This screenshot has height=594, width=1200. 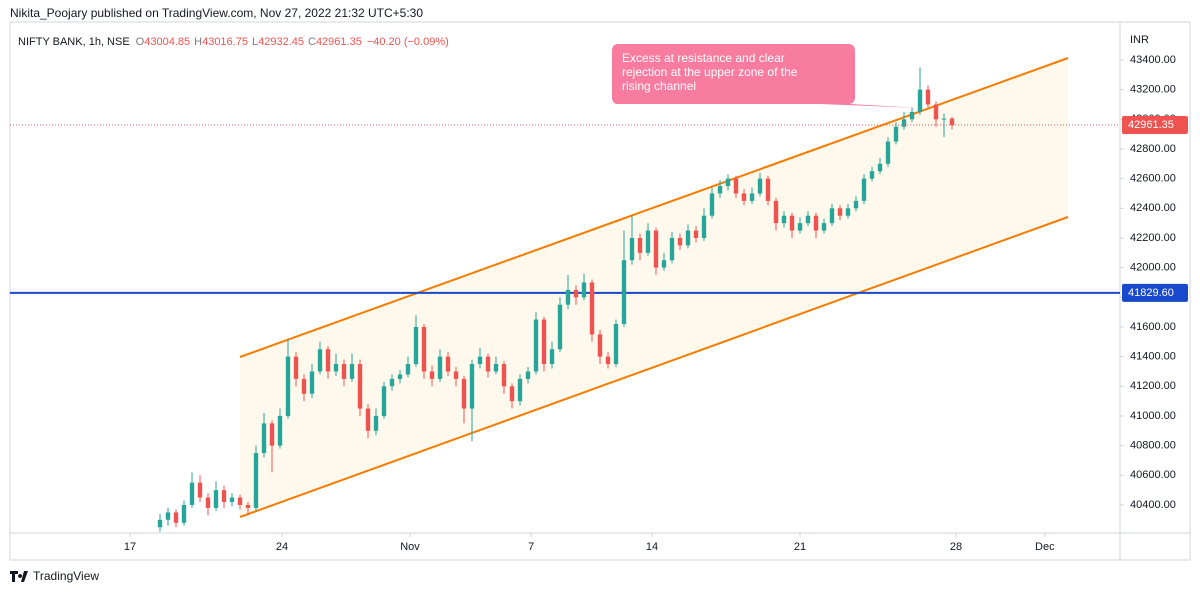 I want to click on x-tick-label: Dec, so click(x=1045, y=547).